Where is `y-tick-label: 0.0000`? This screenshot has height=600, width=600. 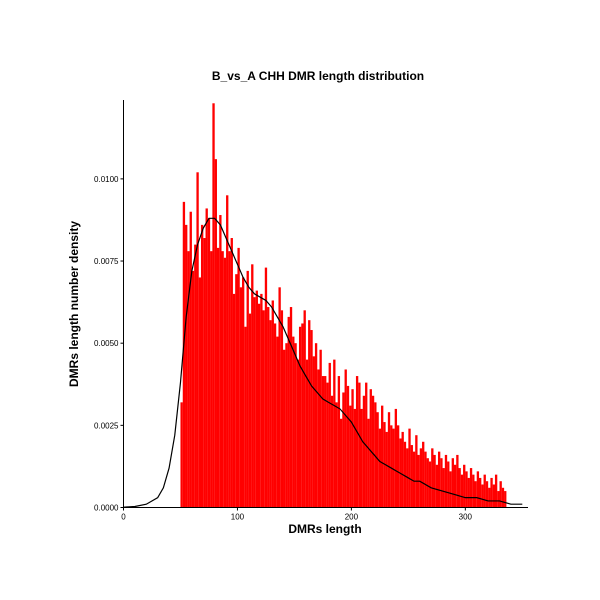 y-tick-label: 0.0000 is located at coordinates (106, 508).